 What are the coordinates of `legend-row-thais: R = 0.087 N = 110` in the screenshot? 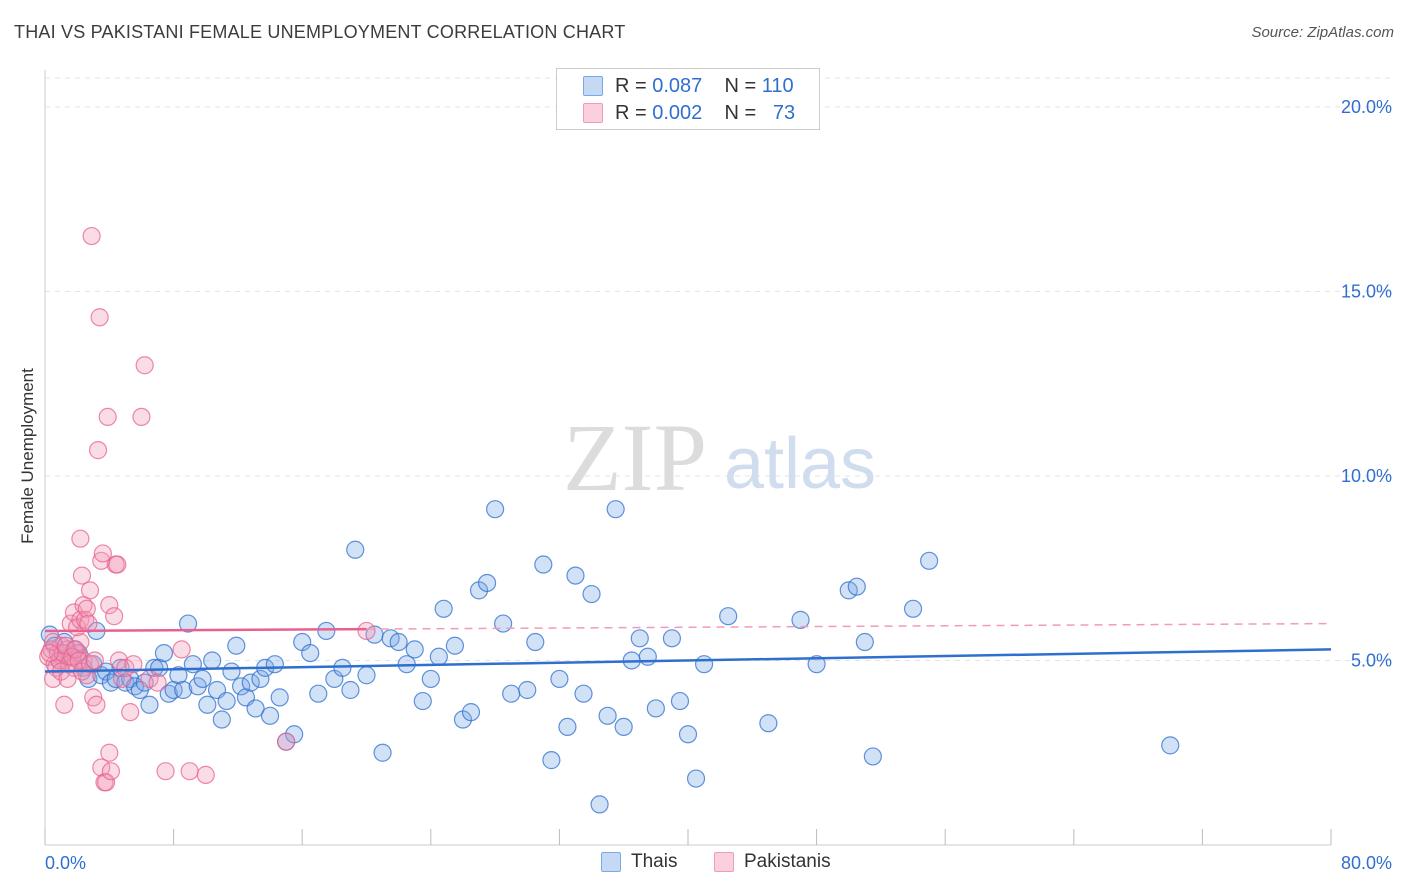 It's located at (688, 86).